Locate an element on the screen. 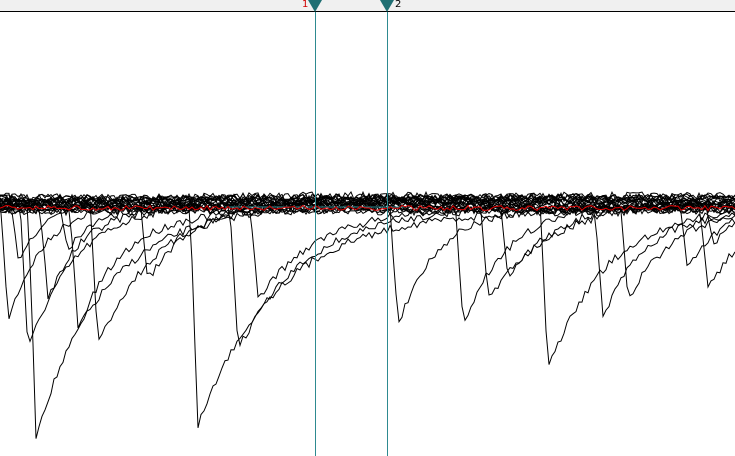  cursor-bar is located at coordinates (367, 6).